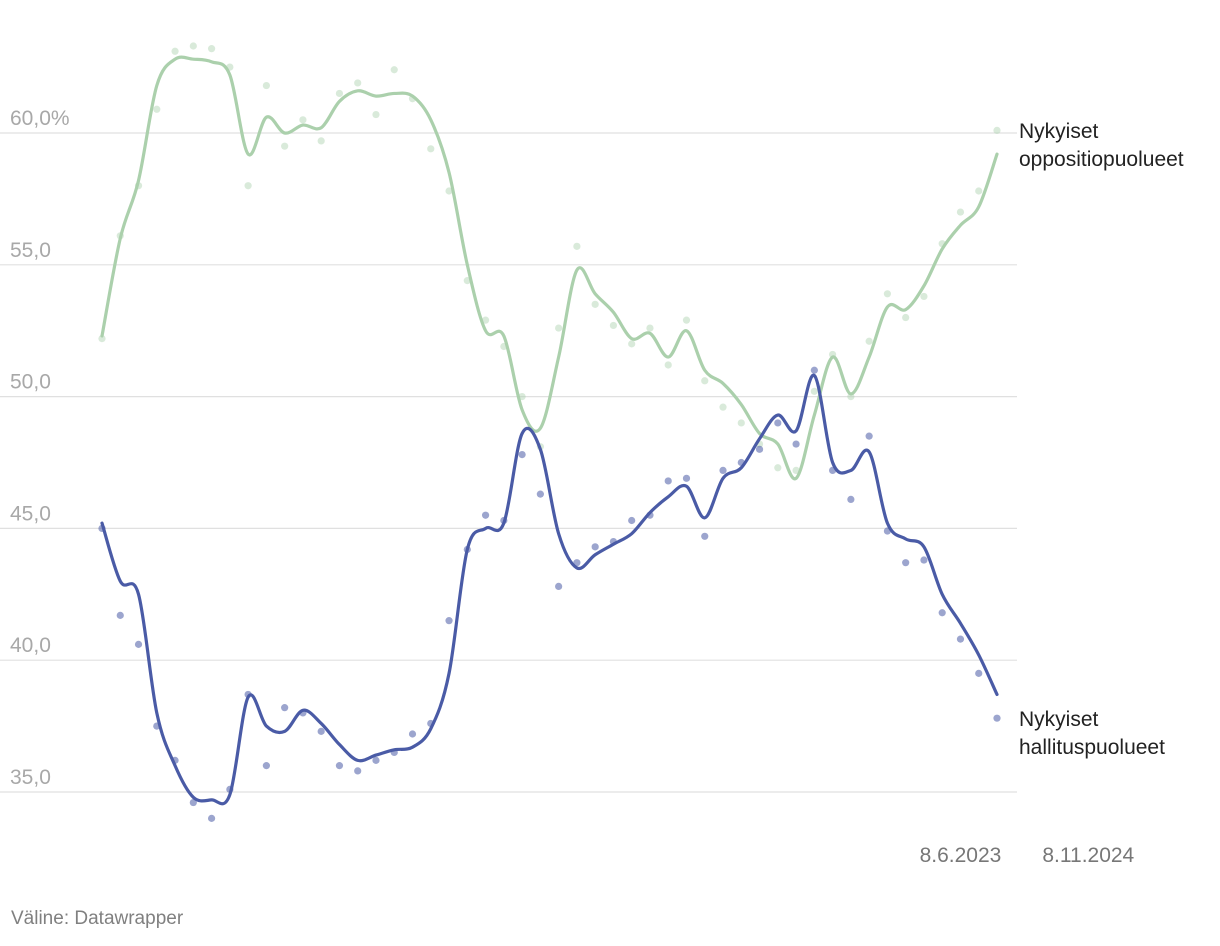 The width and height of the screenshot is (1220, 946). What do you see at coordinates (30, 382) in the screenshot?
I see `y-tick-label: 50,0` at bounding box center [30, 382].